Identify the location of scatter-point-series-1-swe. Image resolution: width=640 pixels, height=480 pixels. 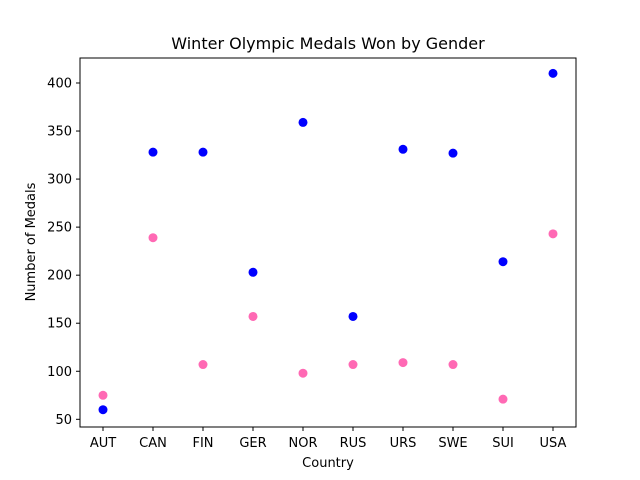
(453, 153).